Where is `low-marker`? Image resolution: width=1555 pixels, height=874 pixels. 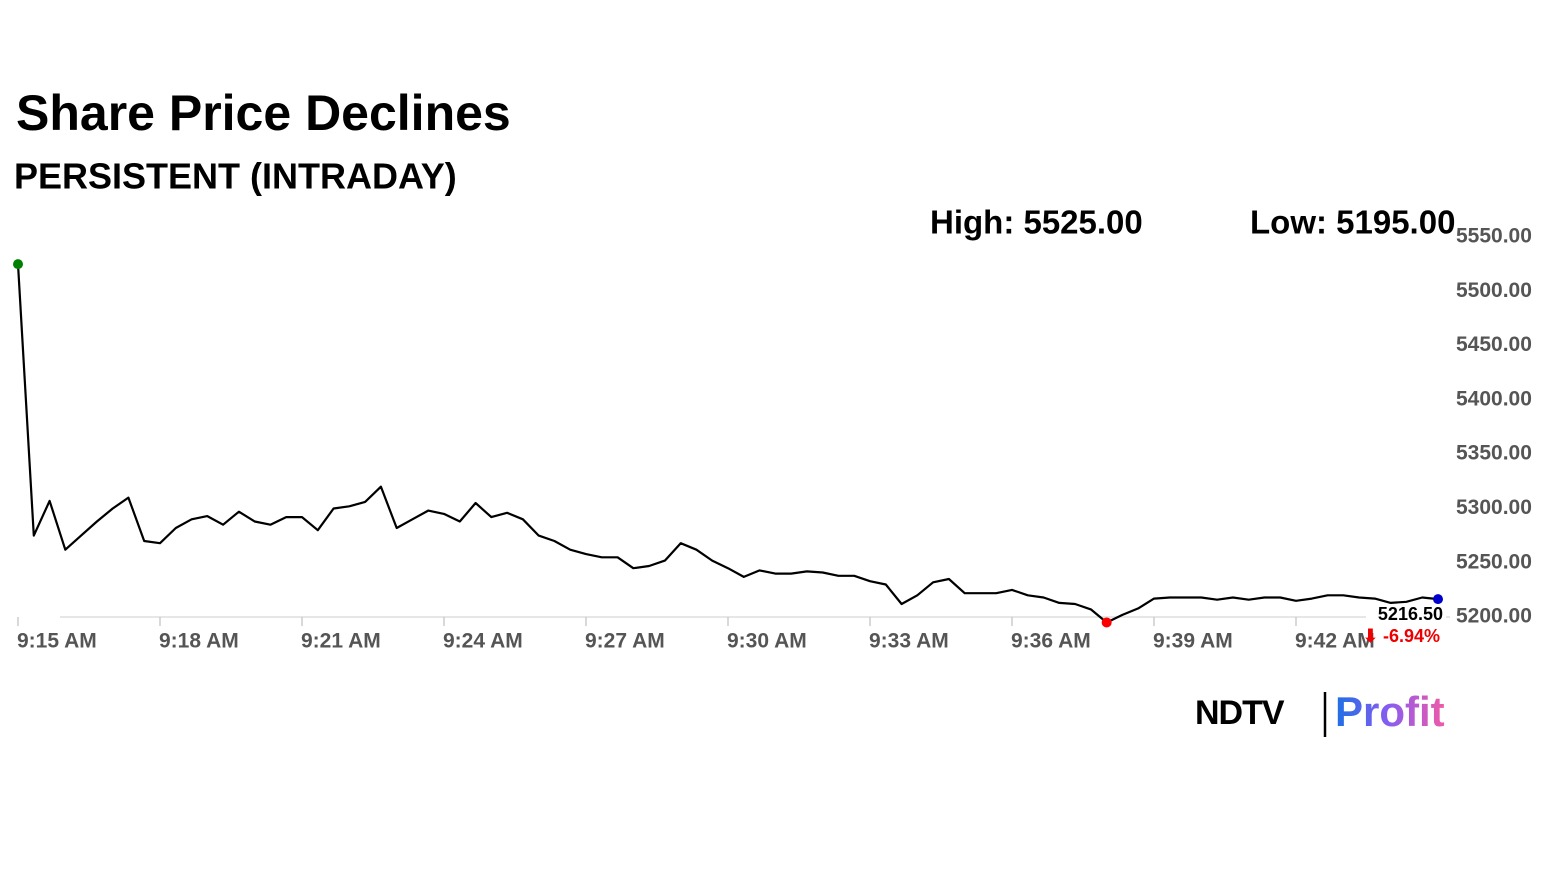 low-marker is located at coordinates (1106, 622).